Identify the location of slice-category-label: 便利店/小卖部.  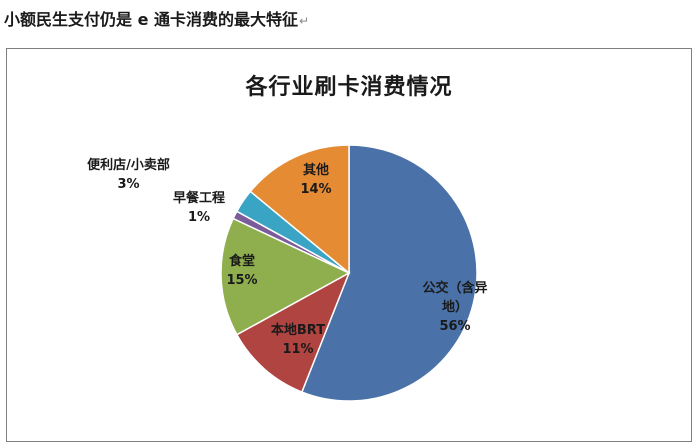
(128, 165).